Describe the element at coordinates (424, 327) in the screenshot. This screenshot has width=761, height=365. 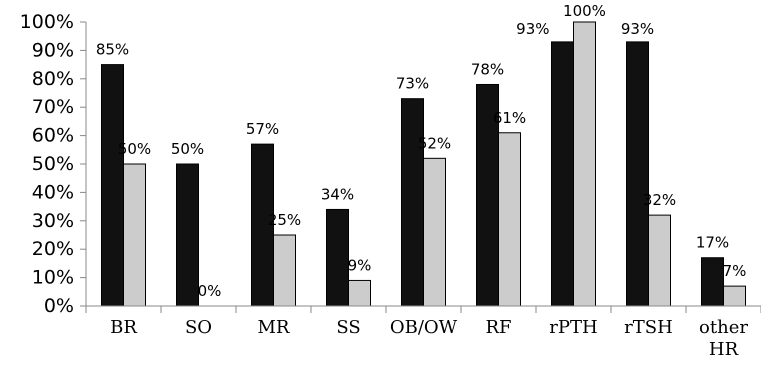
I see `x-tick-label: OB/OW` at that location.